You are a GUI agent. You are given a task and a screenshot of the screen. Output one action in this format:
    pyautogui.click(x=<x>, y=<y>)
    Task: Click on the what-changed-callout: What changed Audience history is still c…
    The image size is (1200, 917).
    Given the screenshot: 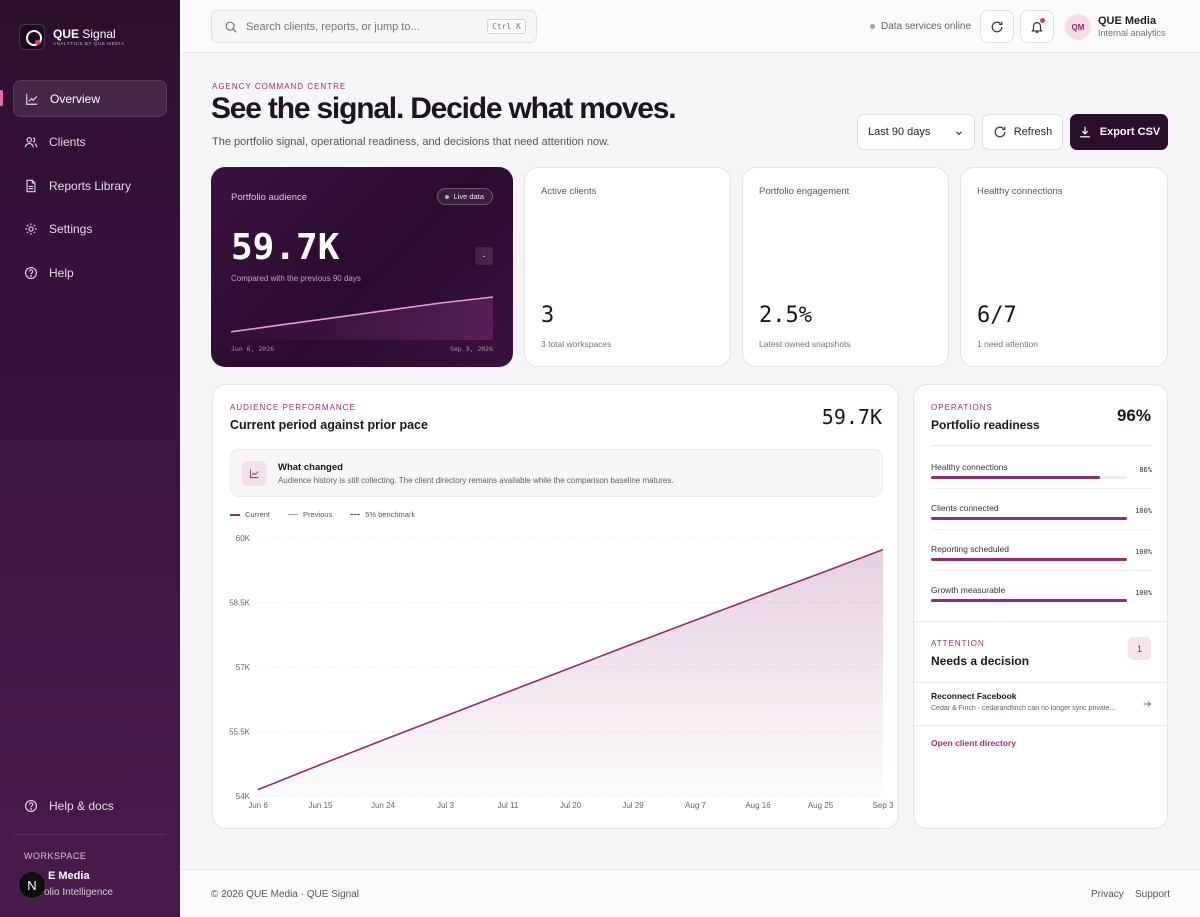 What is the action you would take?
    pyautogui.click(x=556, y=473)
    